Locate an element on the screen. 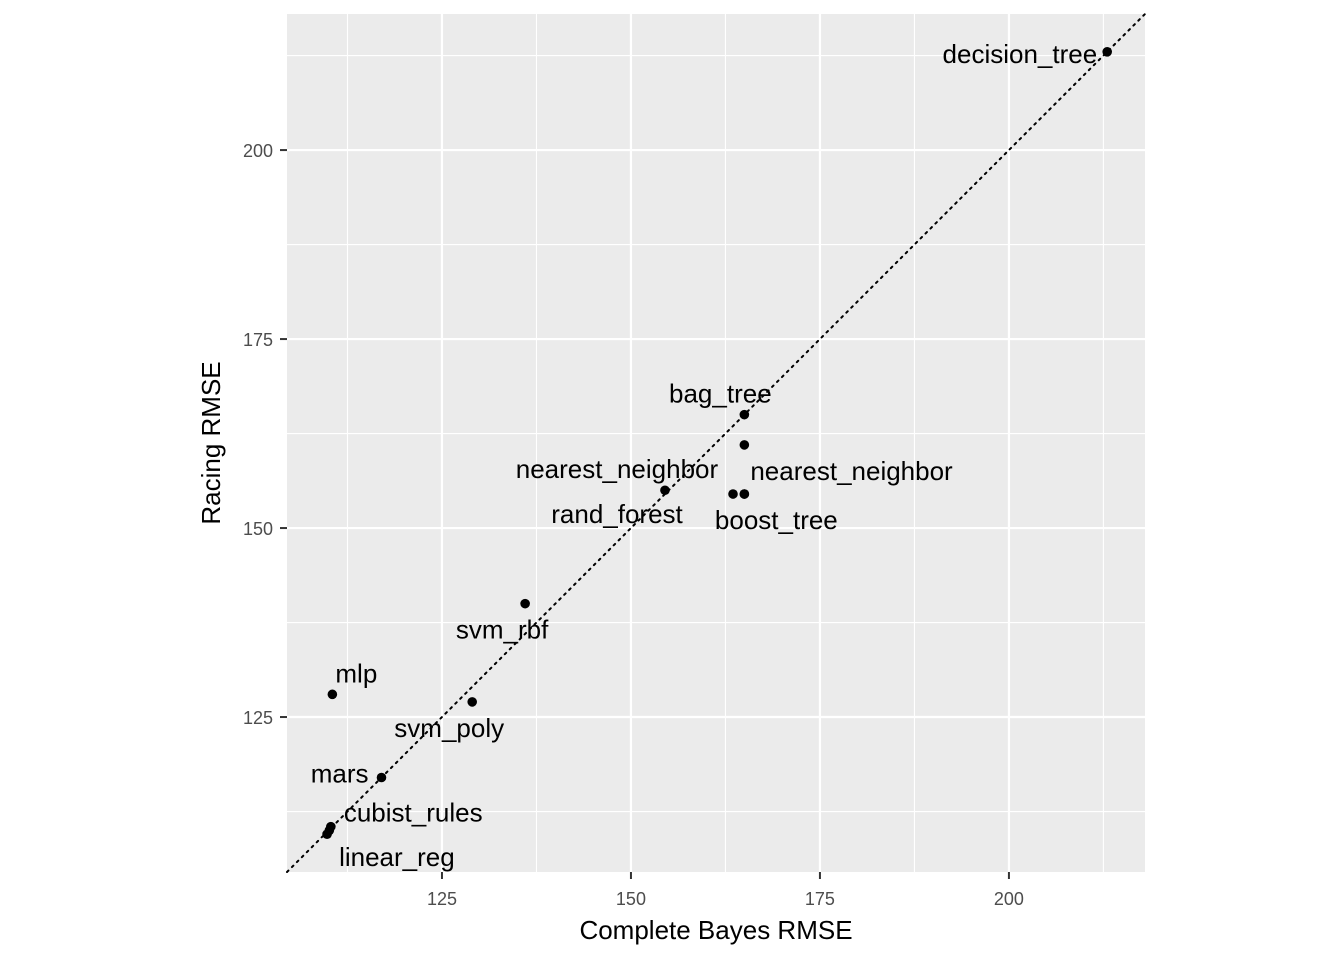 This screenshot has width=1344, height=960. x-axis-title: Complete Bayes RMSE is located at coordinates (715, 930).